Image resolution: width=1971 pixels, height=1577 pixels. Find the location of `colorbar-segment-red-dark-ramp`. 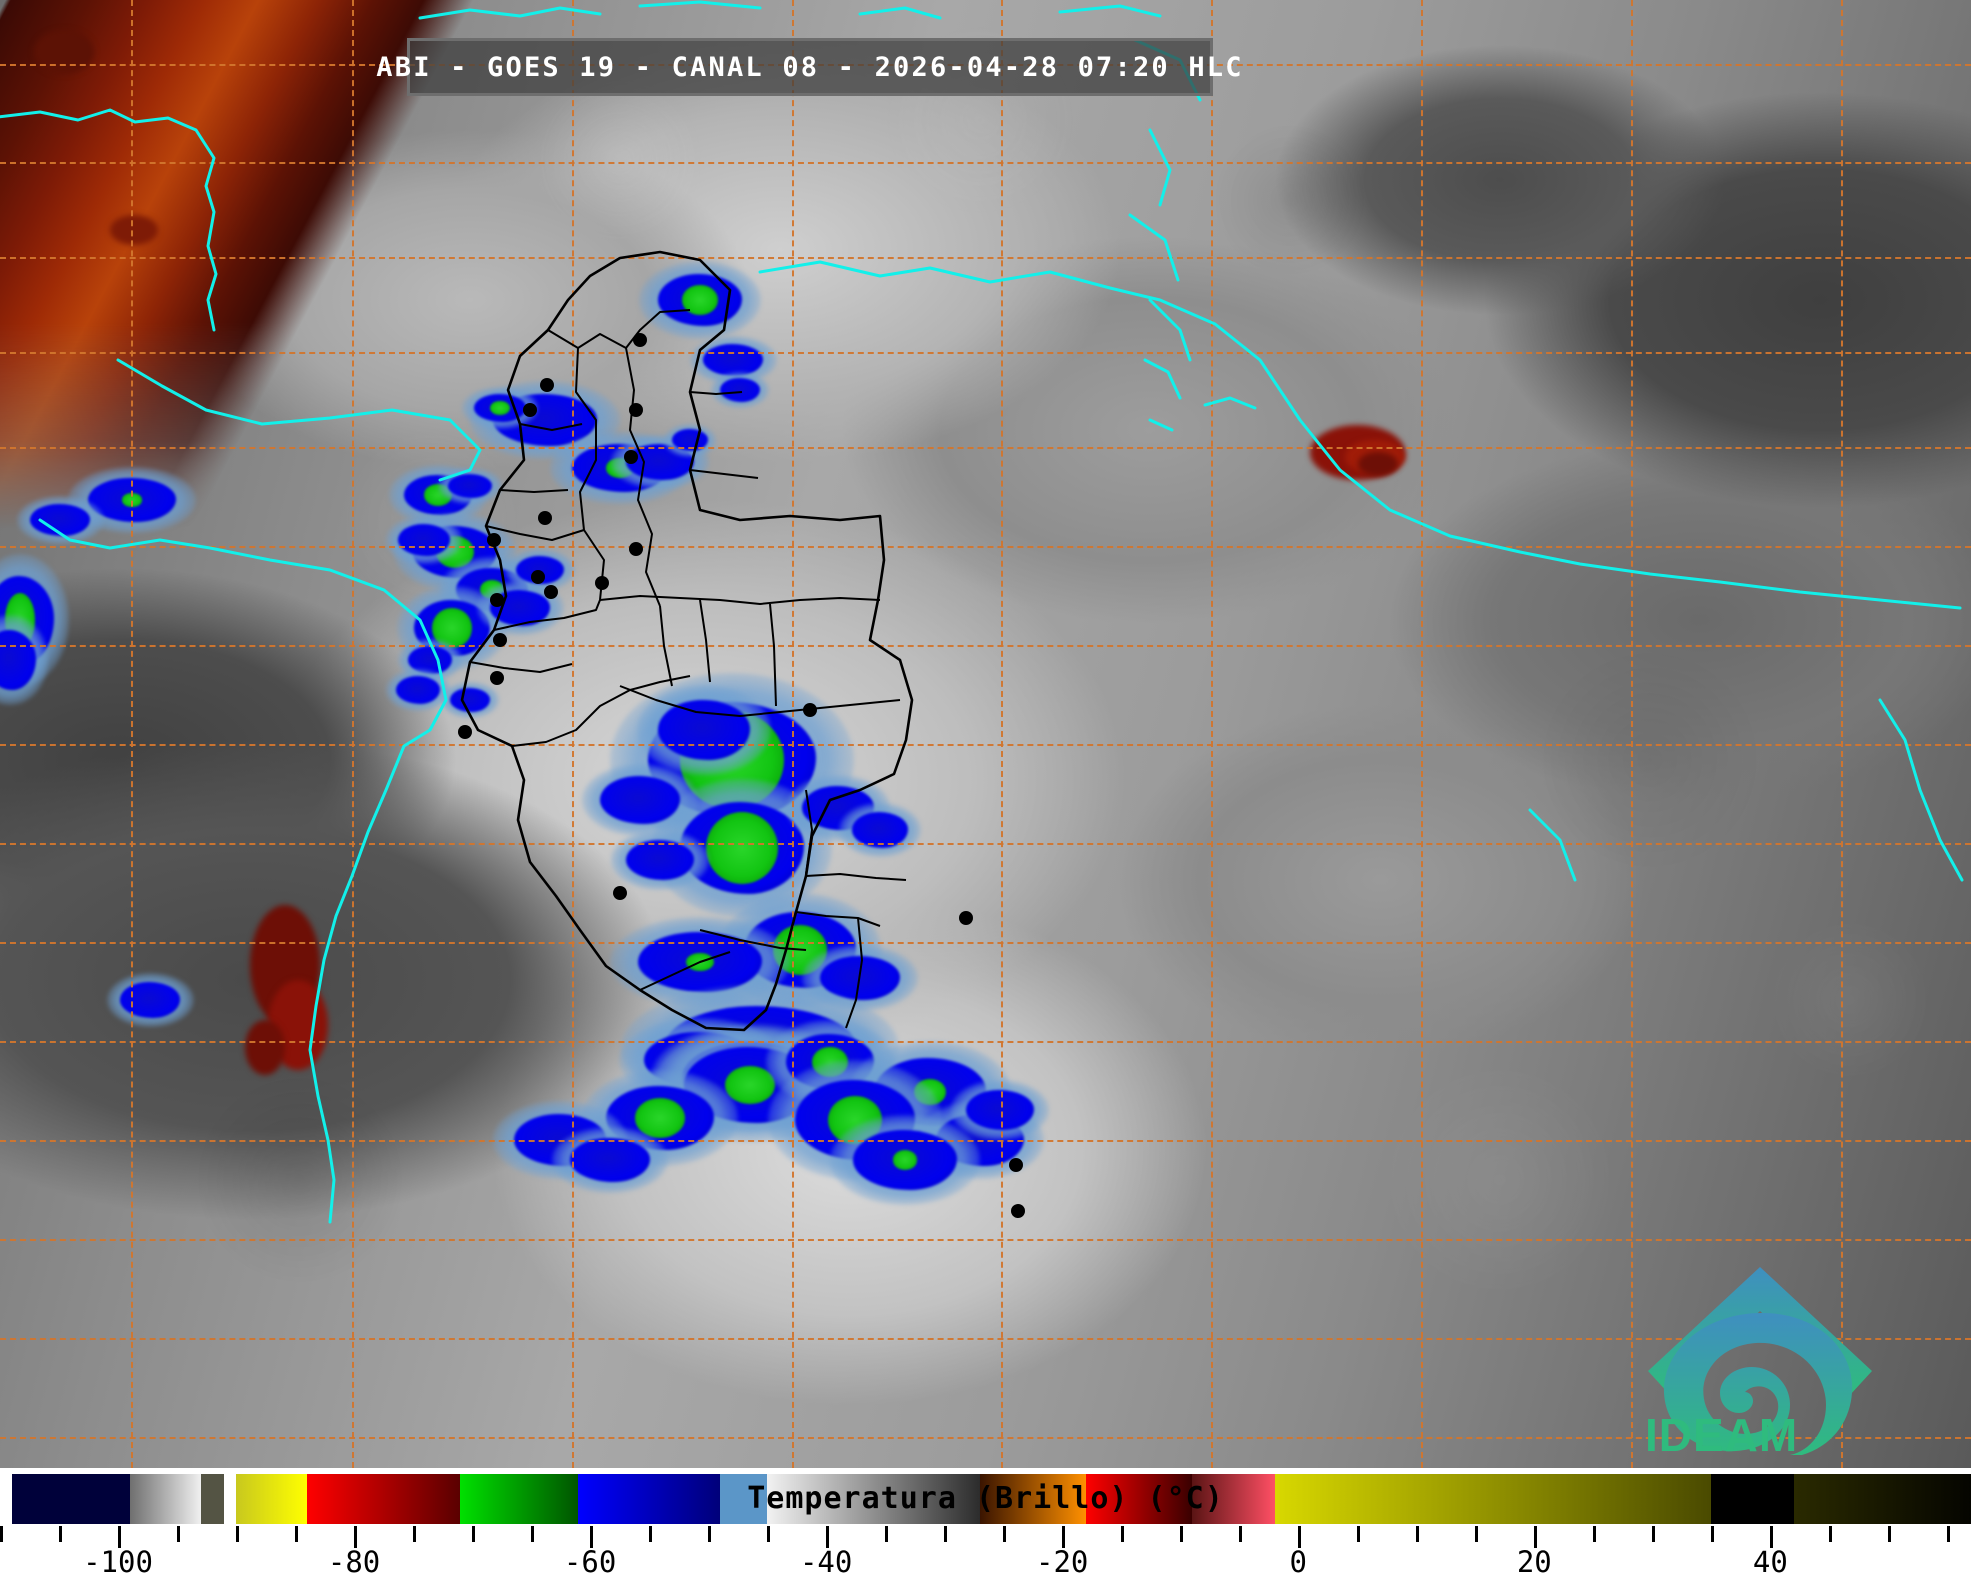

colorbar-segment-red-dark-ramp is located at coordinates (1139, 1499).